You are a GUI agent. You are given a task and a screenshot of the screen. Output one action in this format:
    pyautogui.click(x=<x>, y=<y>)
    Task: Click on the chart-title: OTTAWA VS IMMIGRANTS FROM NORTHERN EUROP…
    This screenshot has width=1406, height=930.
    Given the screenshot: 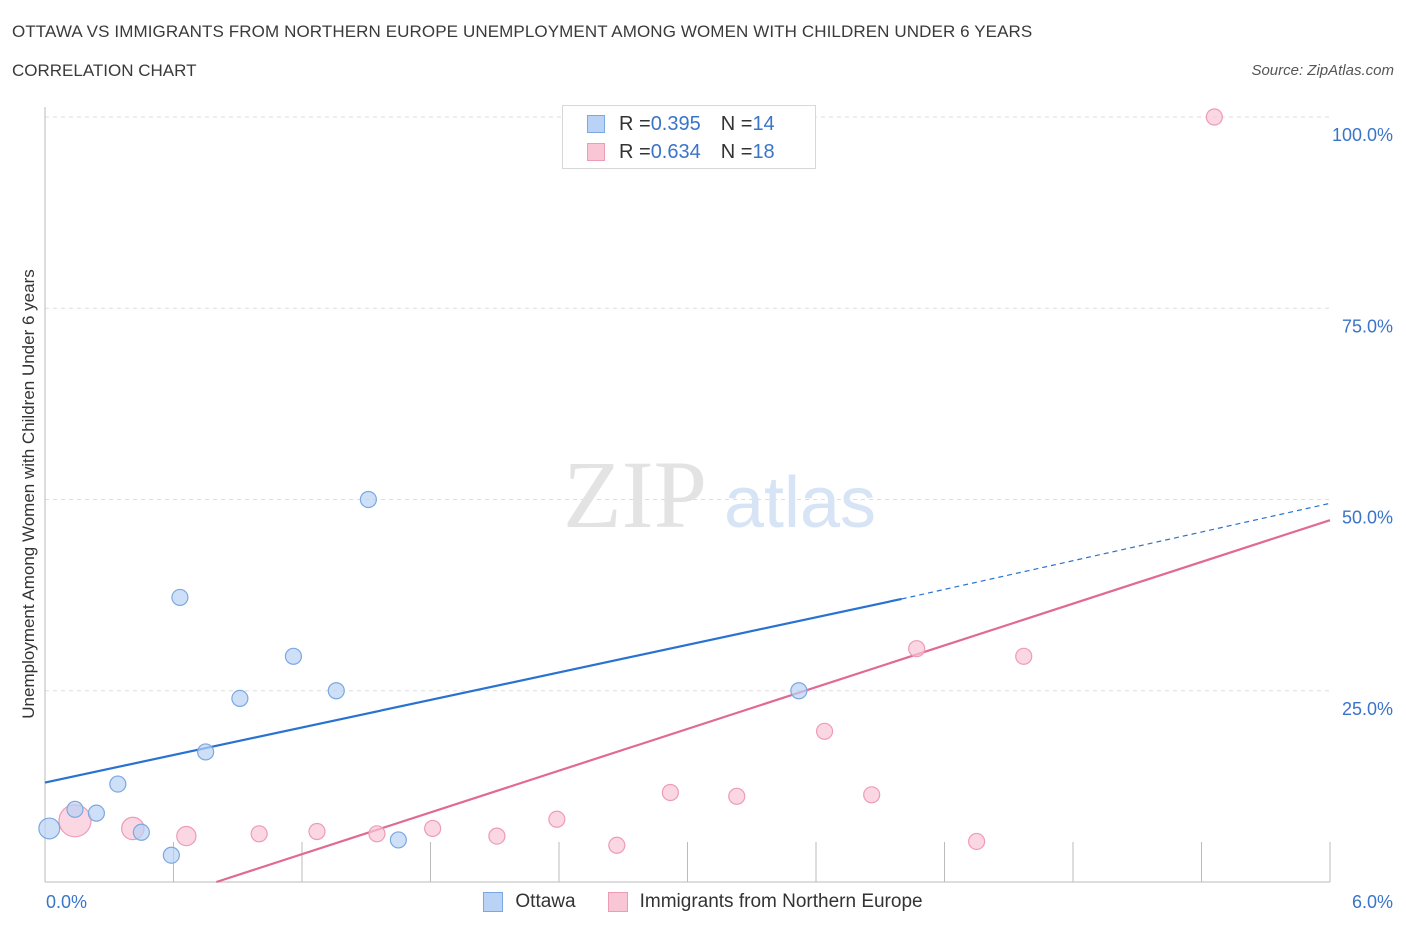 What is the action you would take?
    pyautogui.click(x=522, y=31)
    